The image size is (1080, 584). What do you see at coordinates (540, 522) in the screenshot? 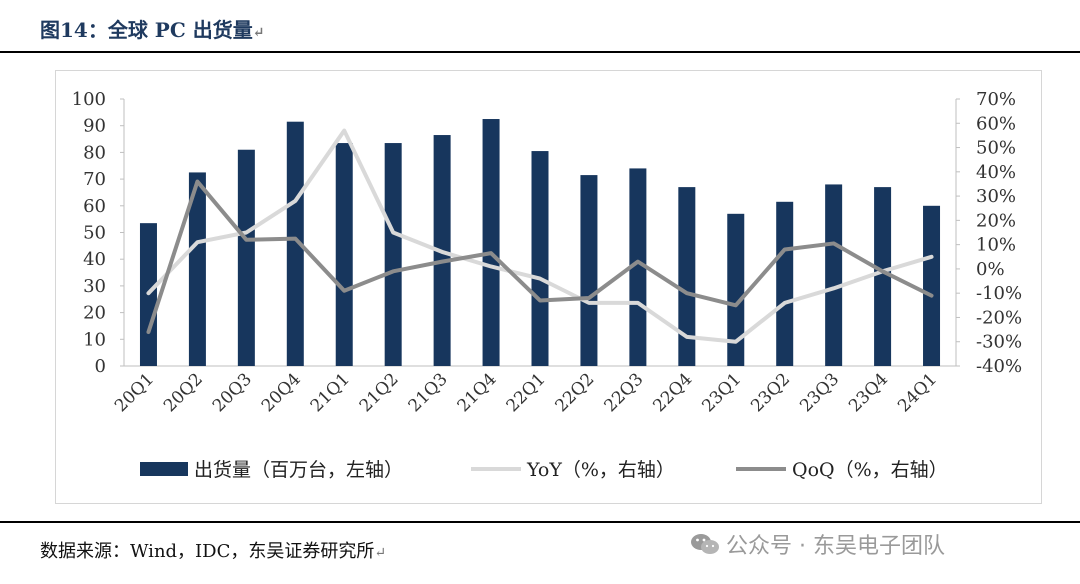
I see `bottom-rule` at bounding box center [540, 522].